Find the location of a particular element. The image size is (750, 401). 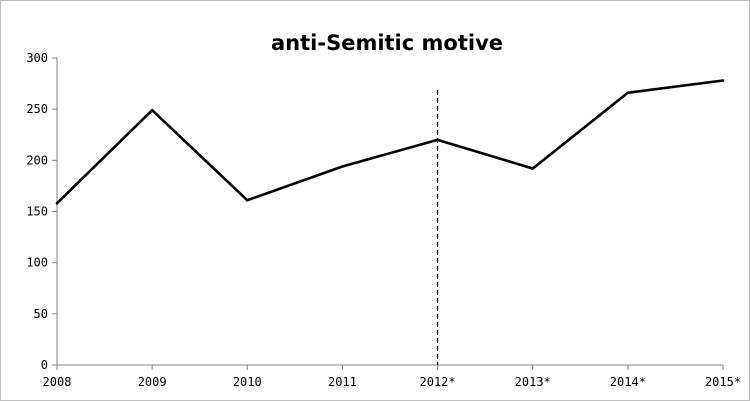

x-tick-label: 2012* is located at coordinates (438, 382).